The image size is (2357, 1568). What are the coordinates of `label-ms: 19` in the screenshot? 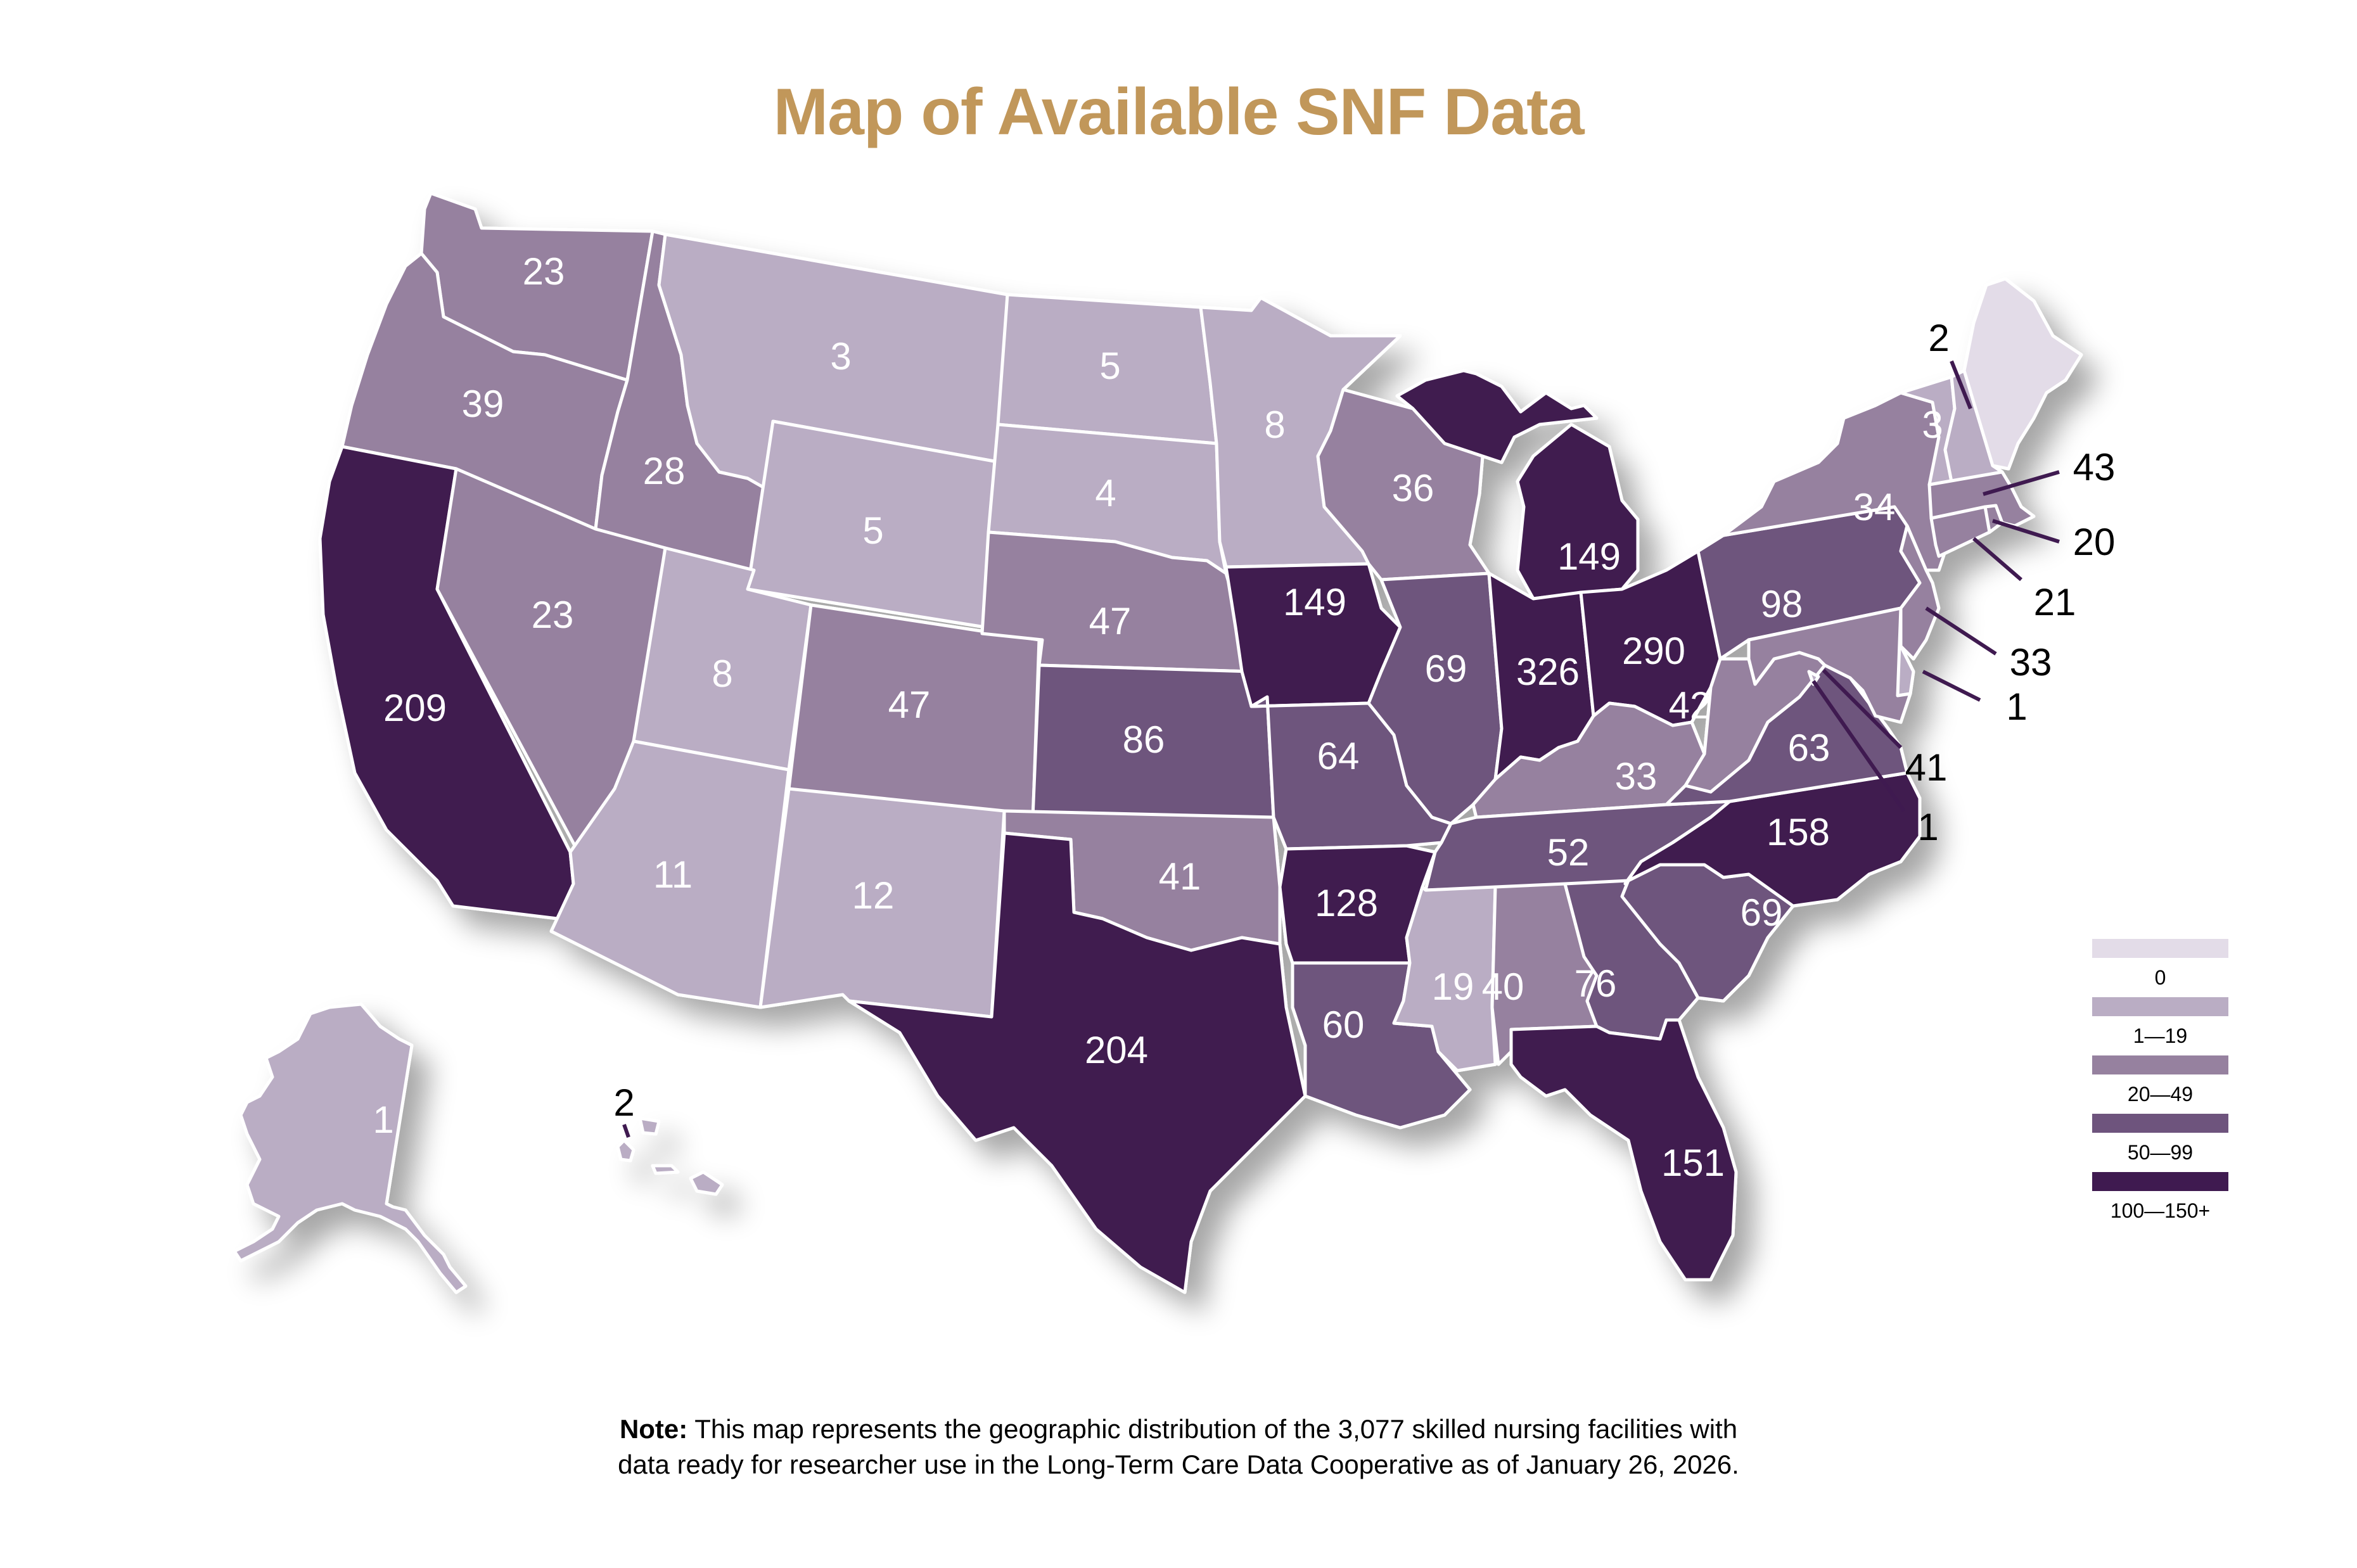 It's located at (1453, 987).